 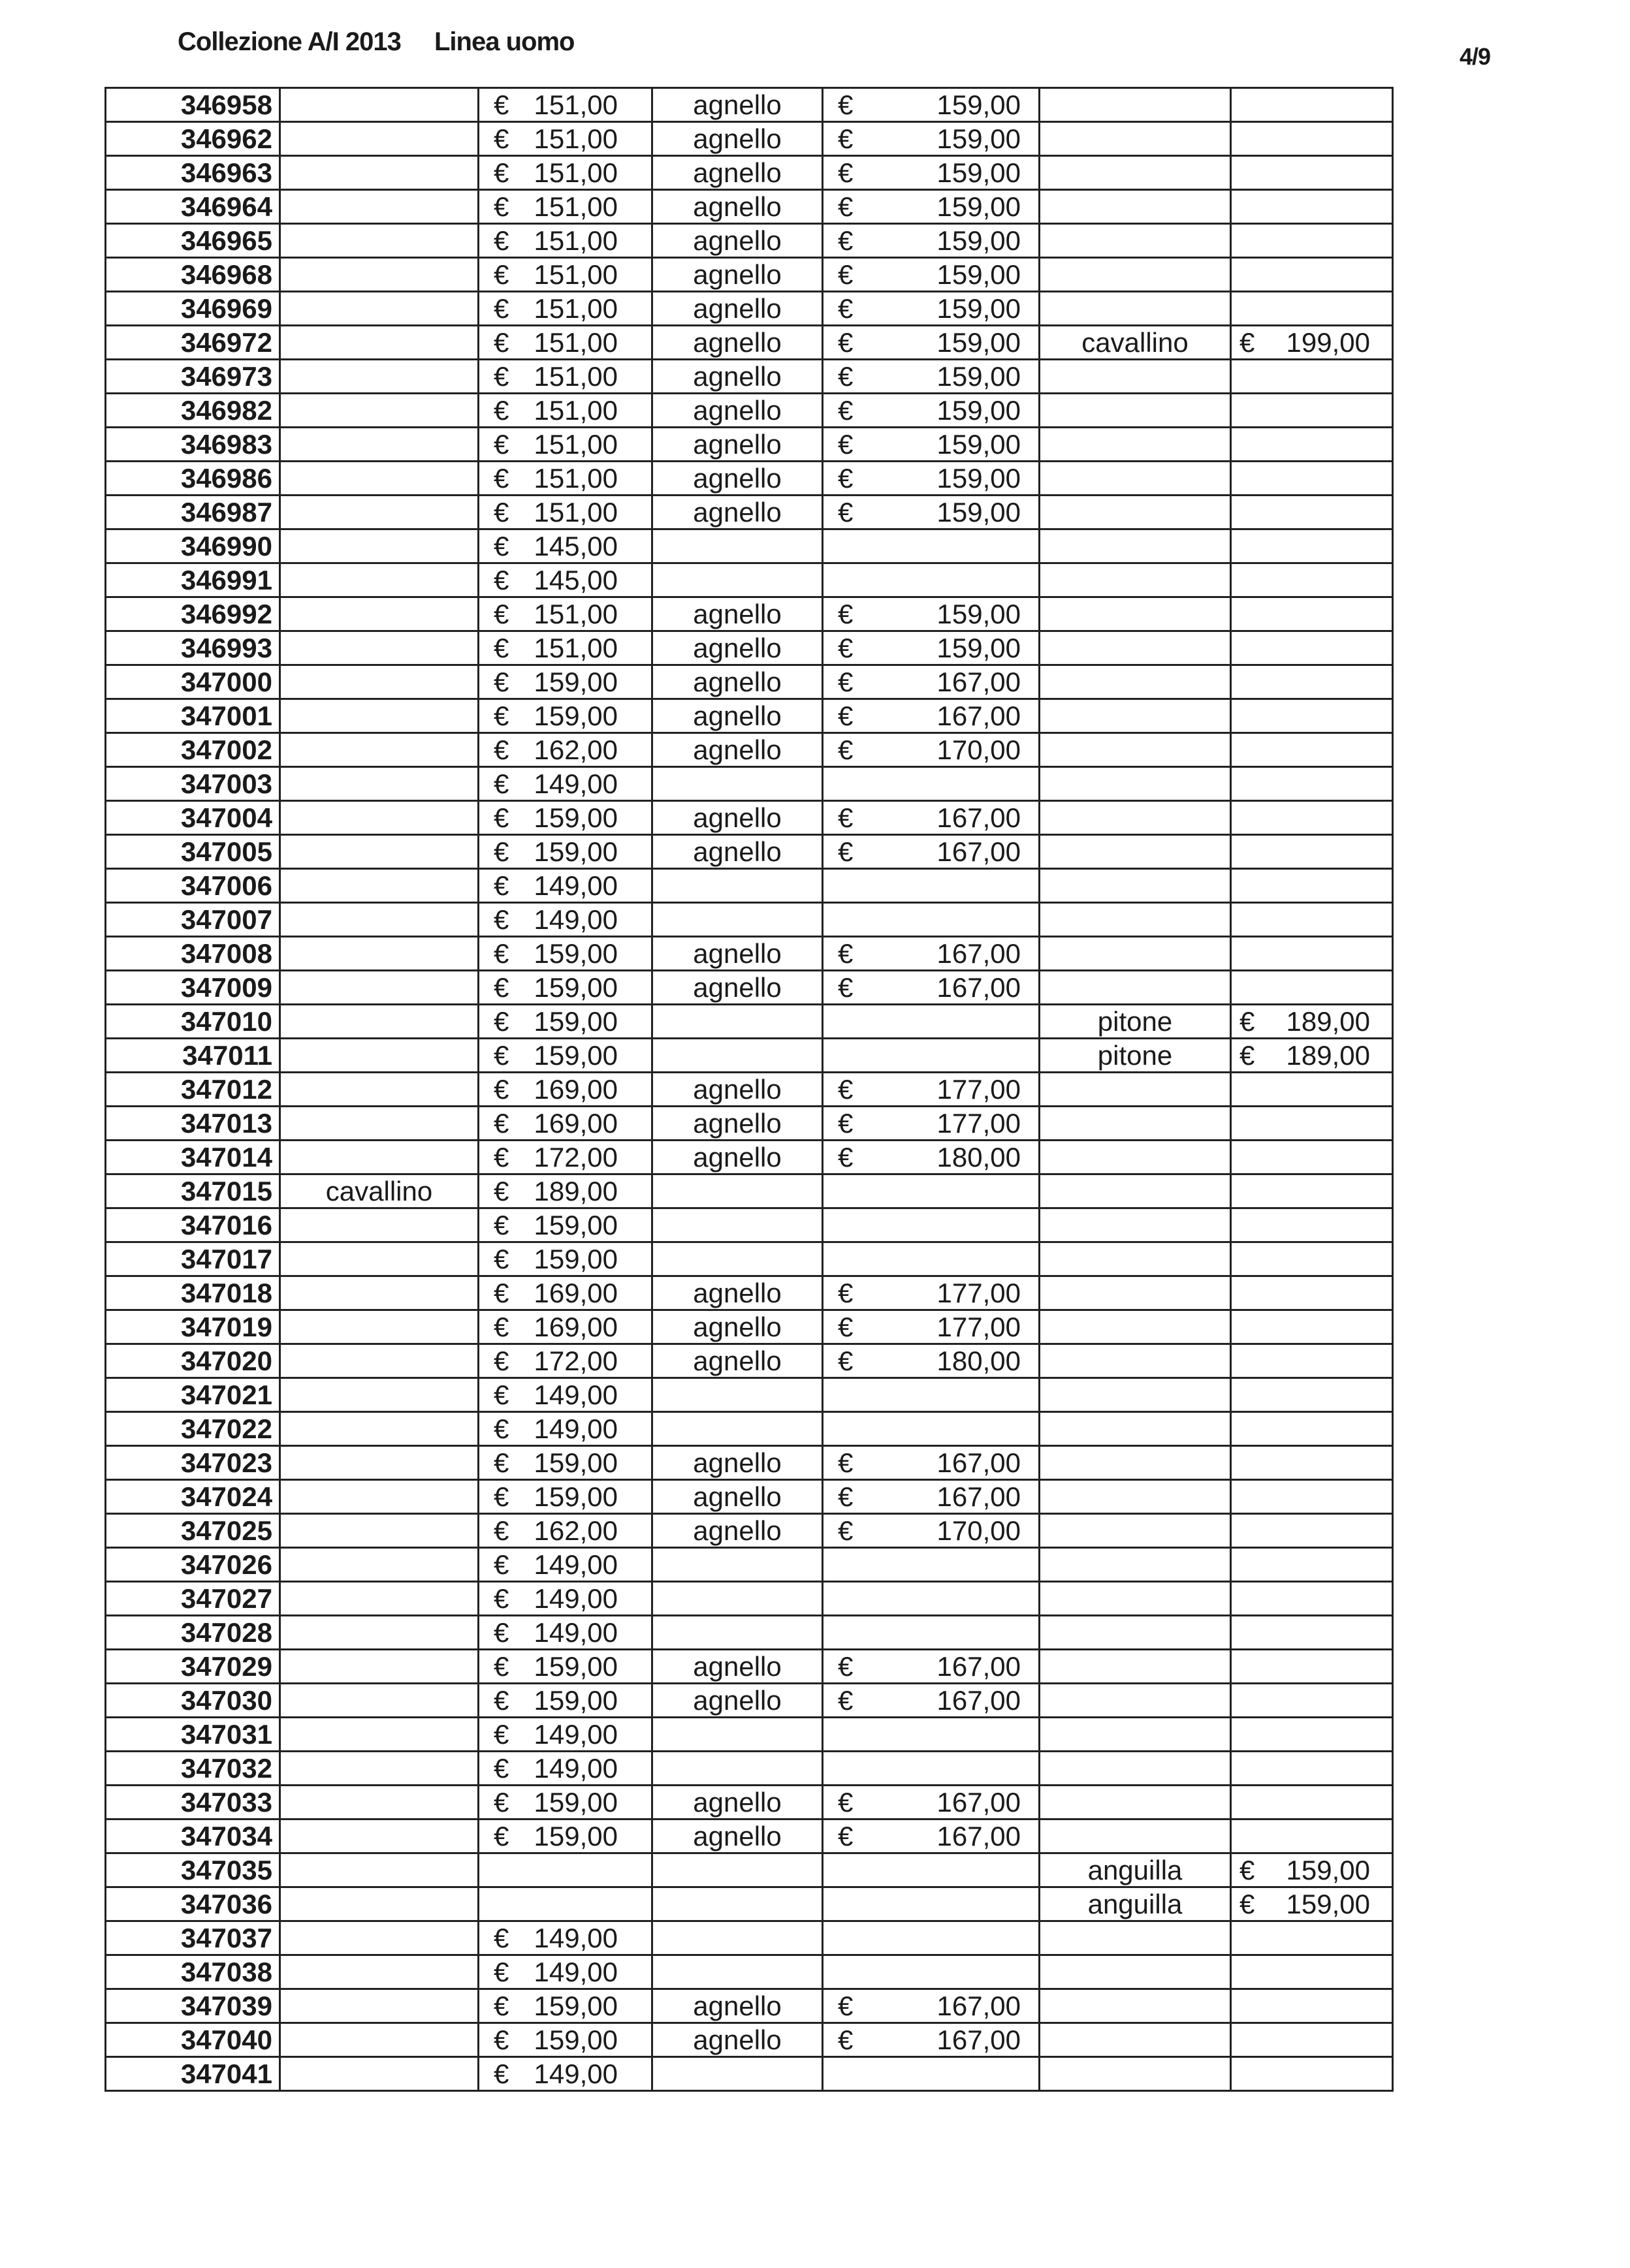 What do you see at coordinates (192, 1361) in the screenshot?
I see `article-code-cell: 347020` at bounding box center [192, 1361].